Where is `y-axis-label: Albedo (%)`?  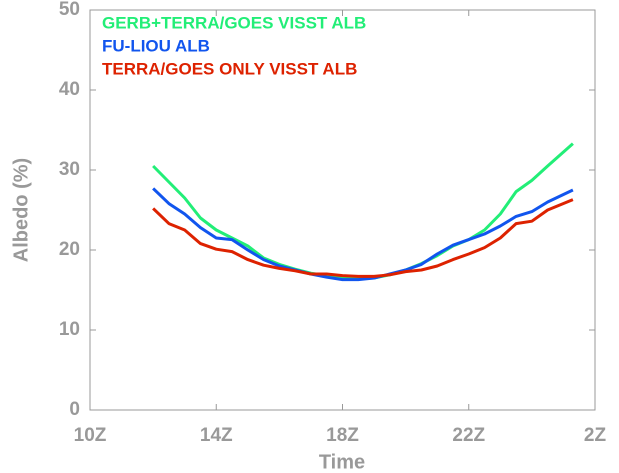 y-axis-label: Albedo (%) is located at coordinates (21, 210).